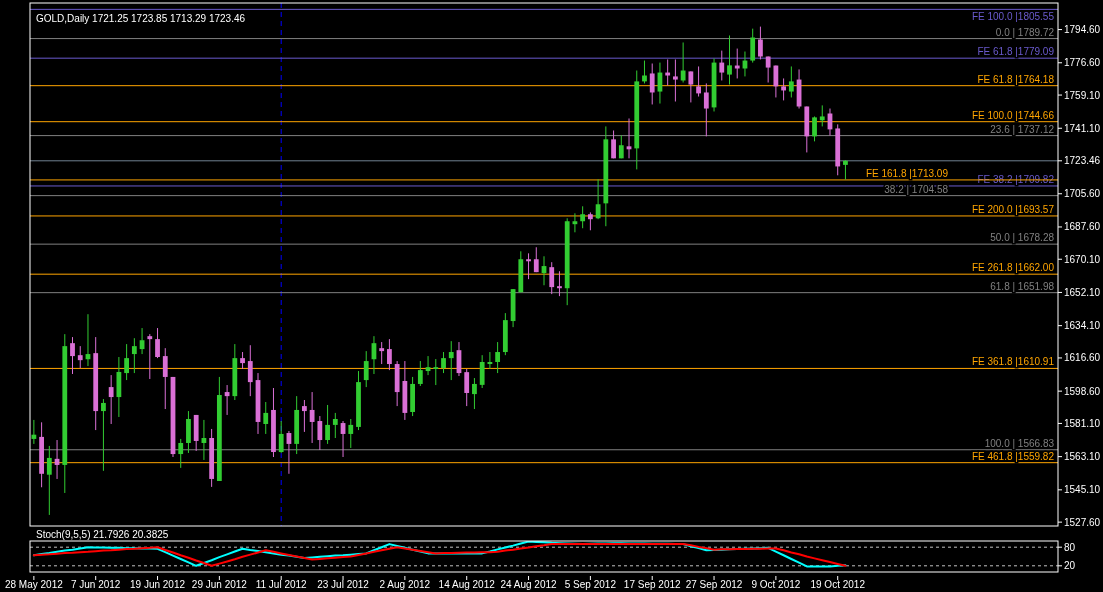  What do you see at coordinates (1016, 79) in the screenshot?
I see `ref-line-label: FE 61.8 |1764.18` at bounding box center [1016, 79].